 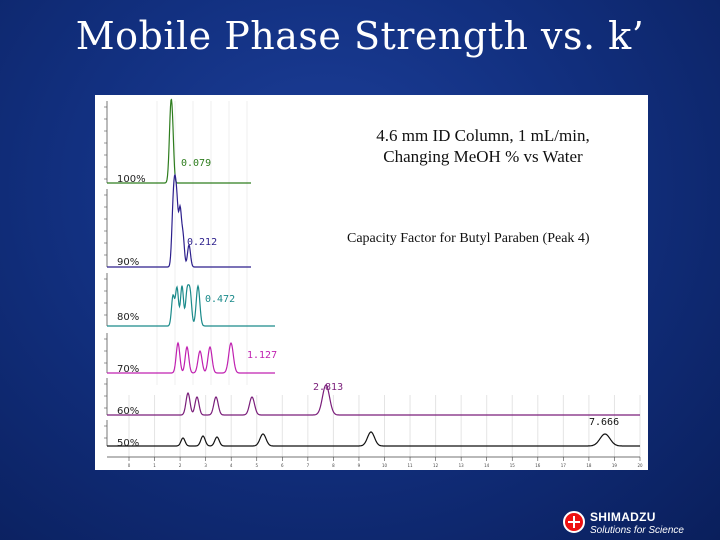 I want to click on x-tick-label-17: 17, so click(x=564, y=465).